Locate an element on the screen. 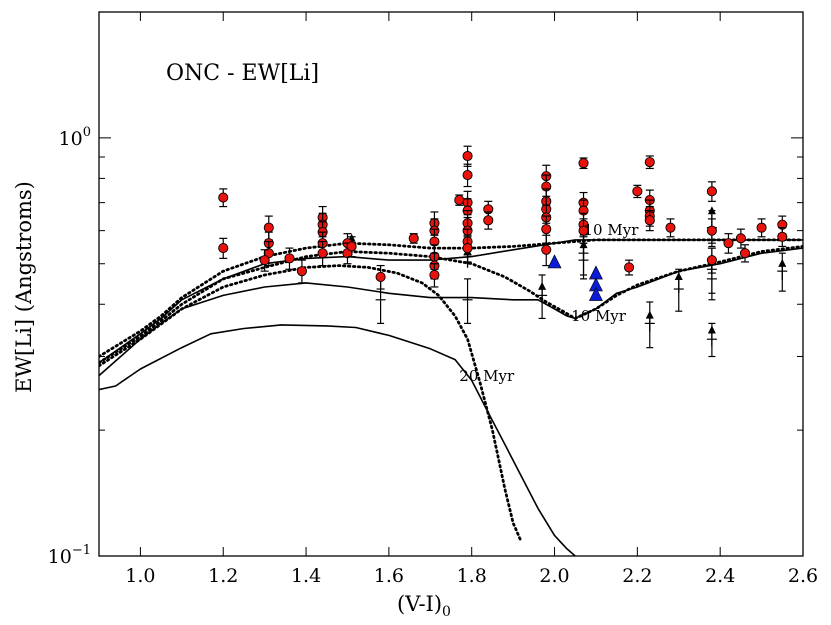 This screenshot has width=831, height=625. x-axis-label-sub: 0 is located at coordinates (446, 612).